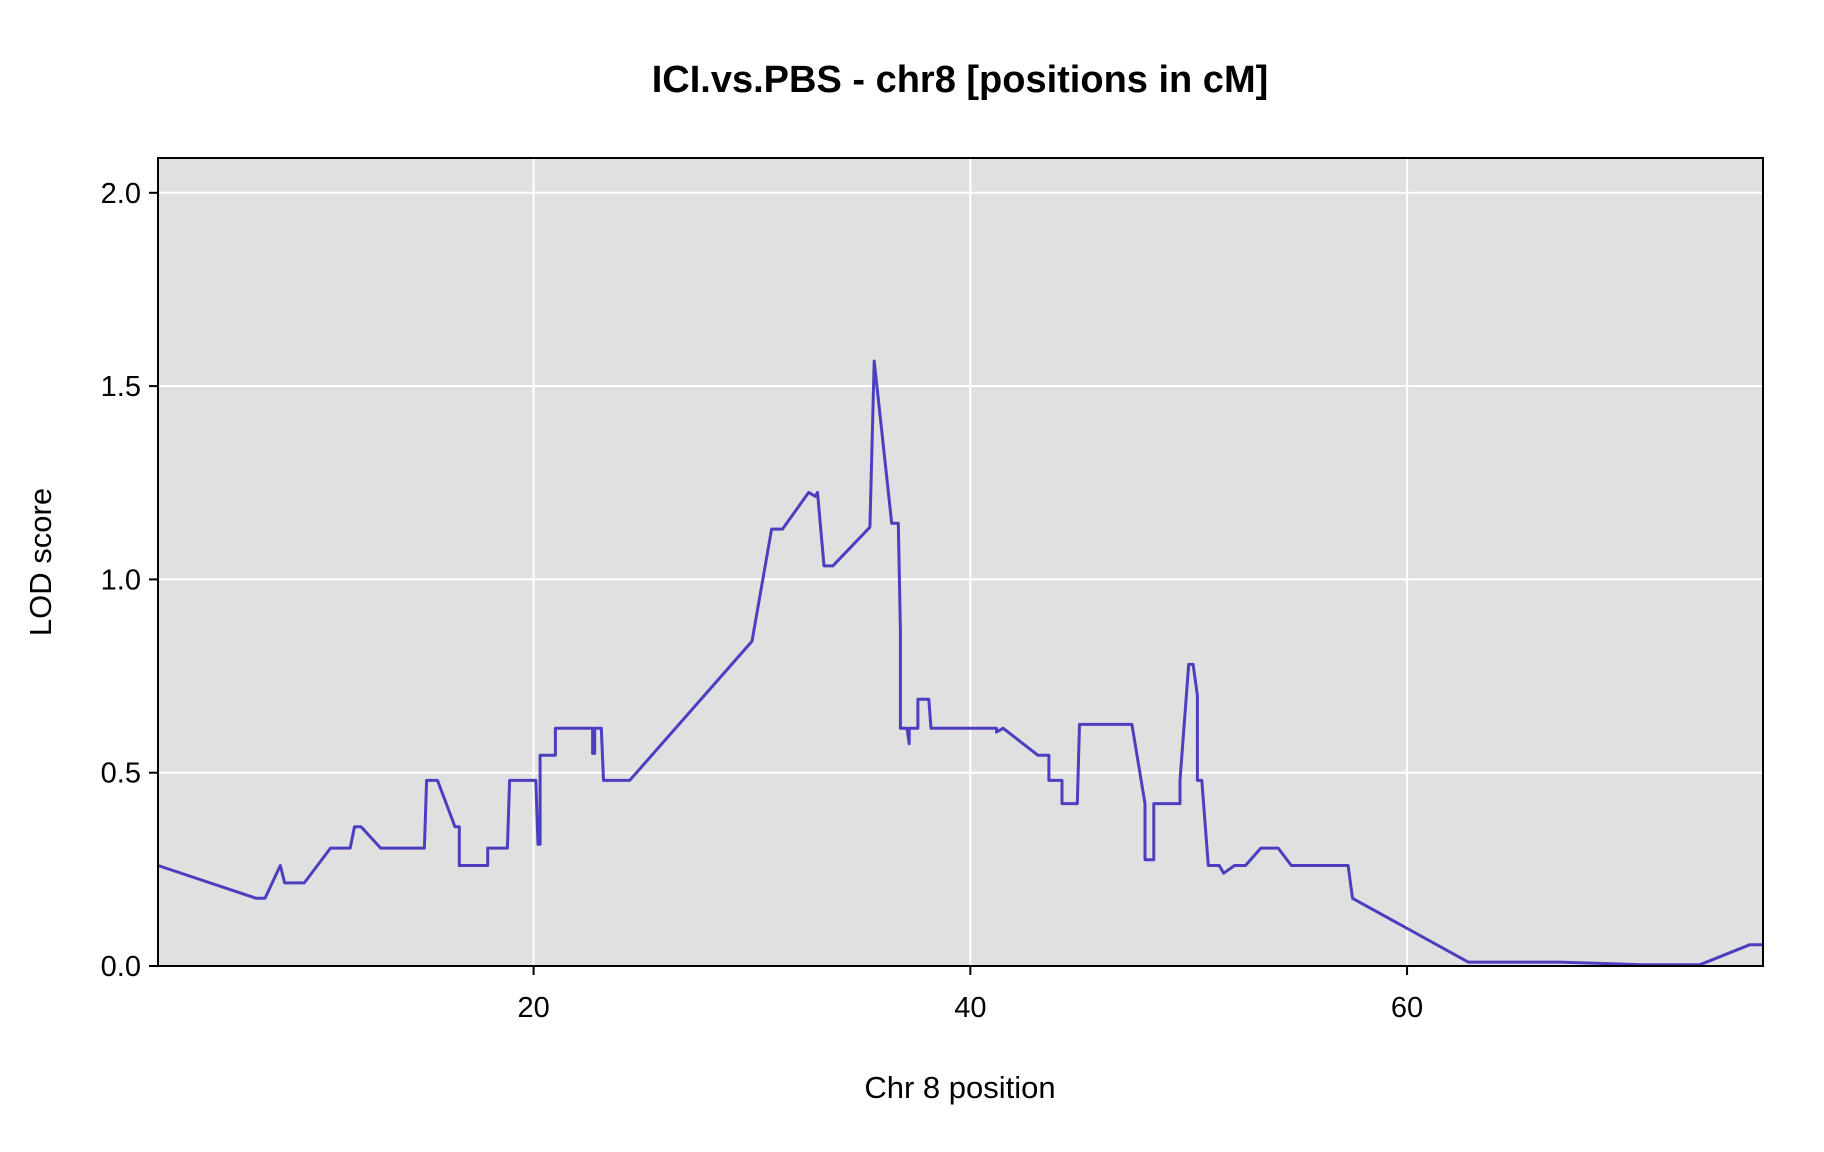 The width and height of the screenshot is (1824, 1152). Describe the element at coordinates (1407, 1008) in the screenshot. I see `x-tick-label: 60` at that location.